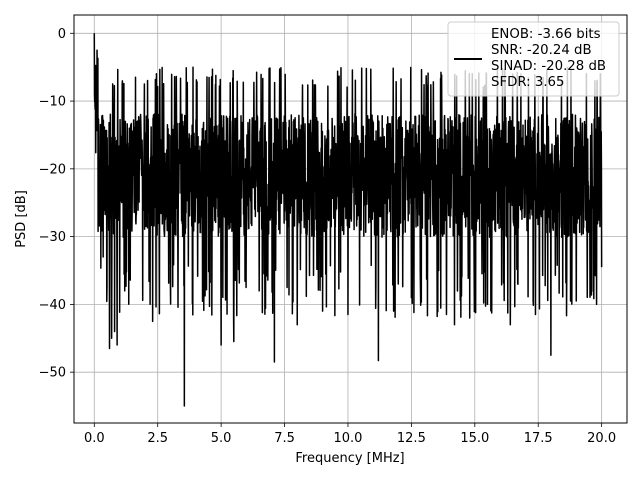 Image resolution: width=640 pixels, height=480 pixels. I want to click on x-axis-ticks: 0.0 2.5 5.0 7.5 10.0 12.5 15.0 17.5 20.0, so click(350, 434).